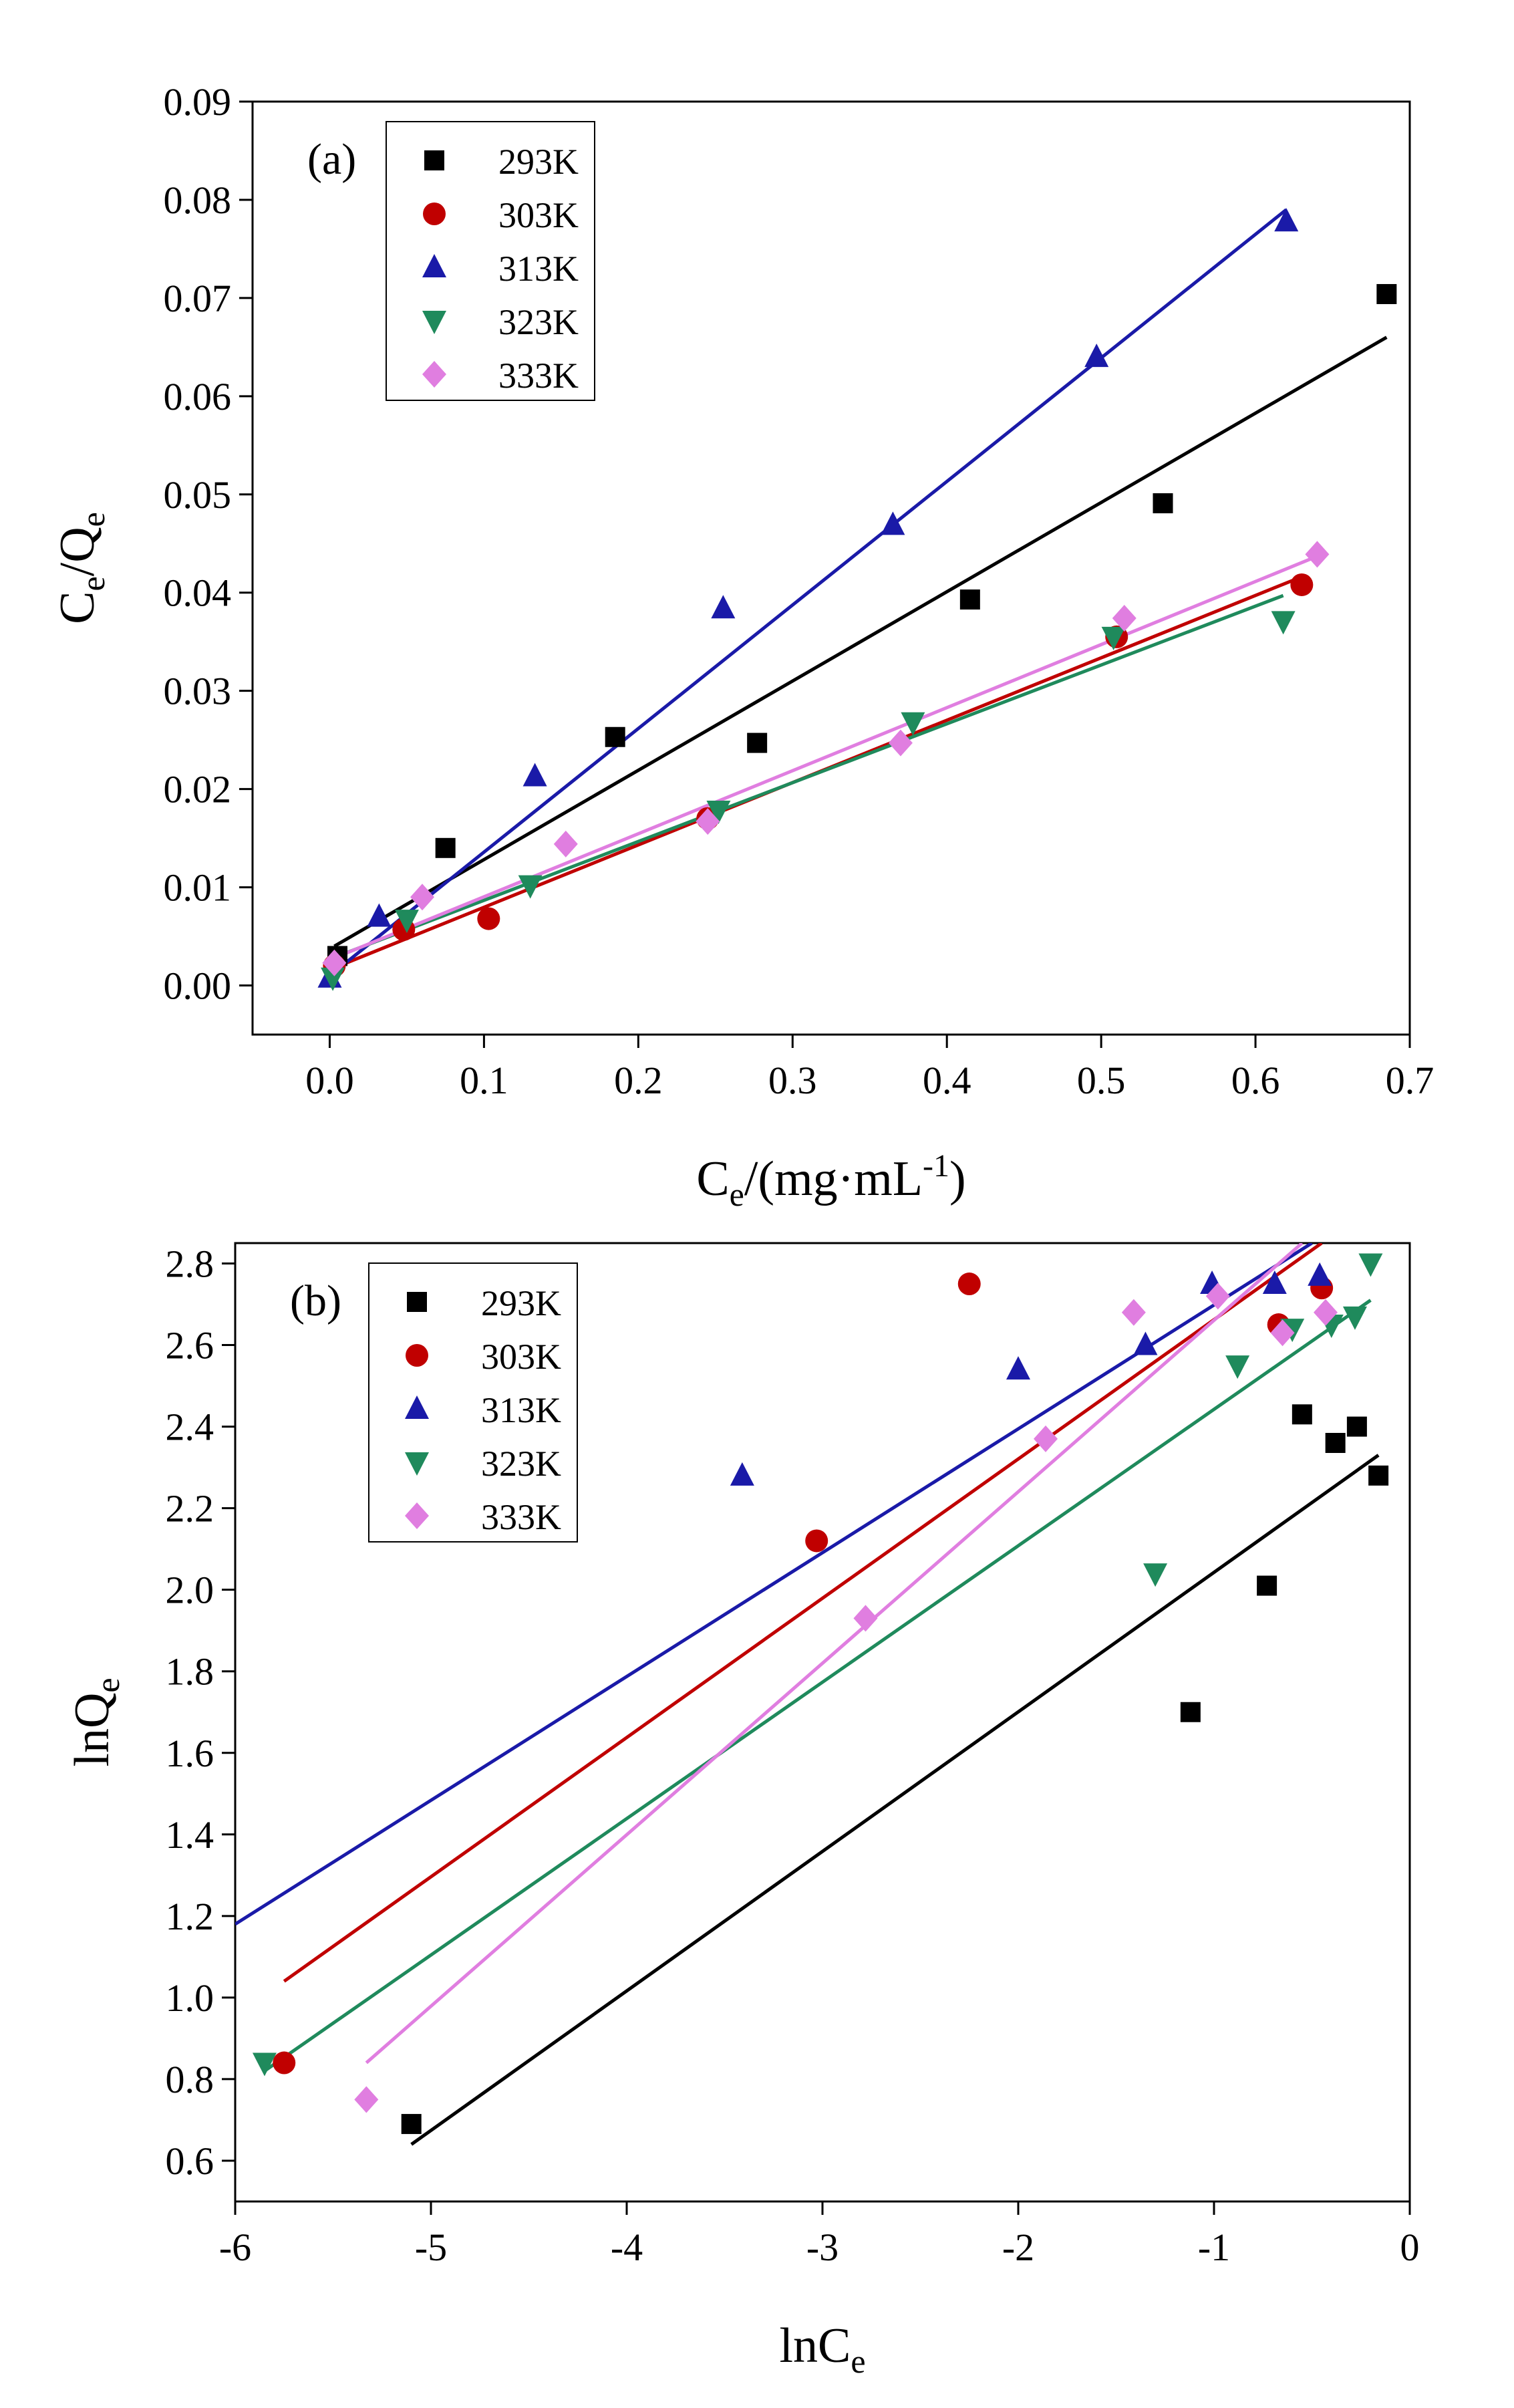 The image size is (1514, 2408). Describe the element at coordinates (198, 593) in the screenshot. I see `y-tick-label: 0.04` at that location.